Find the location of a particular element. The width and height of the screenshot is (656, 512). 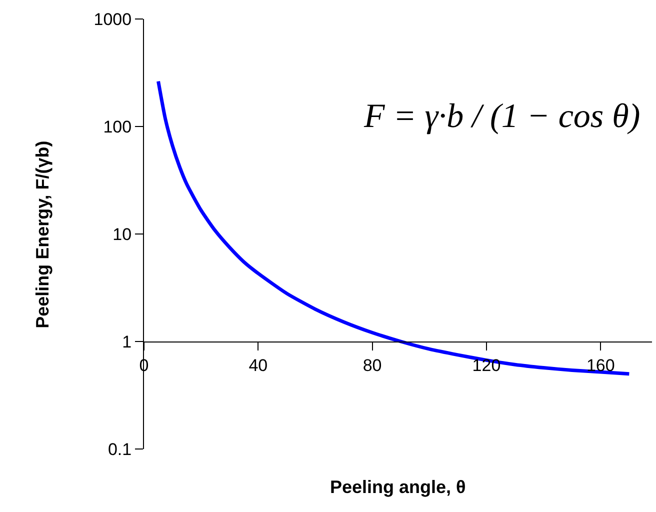

x-tick-label: 160 is located at coordinates (600, 365).